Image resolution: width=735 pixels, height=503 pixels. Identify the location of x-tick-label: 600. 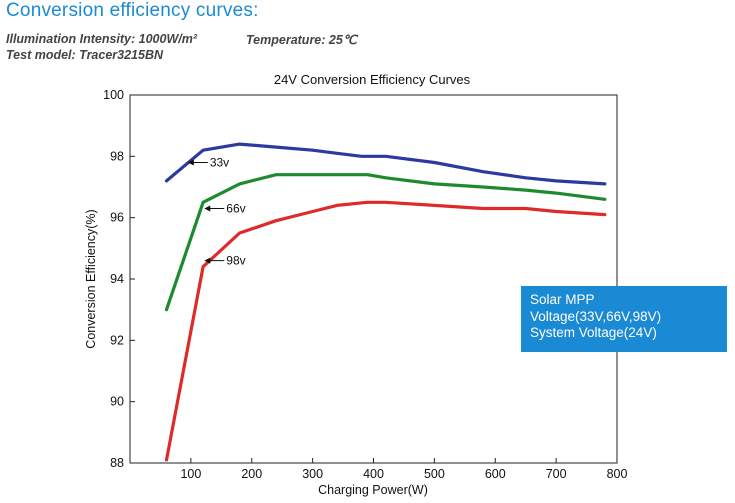
(495, 474).